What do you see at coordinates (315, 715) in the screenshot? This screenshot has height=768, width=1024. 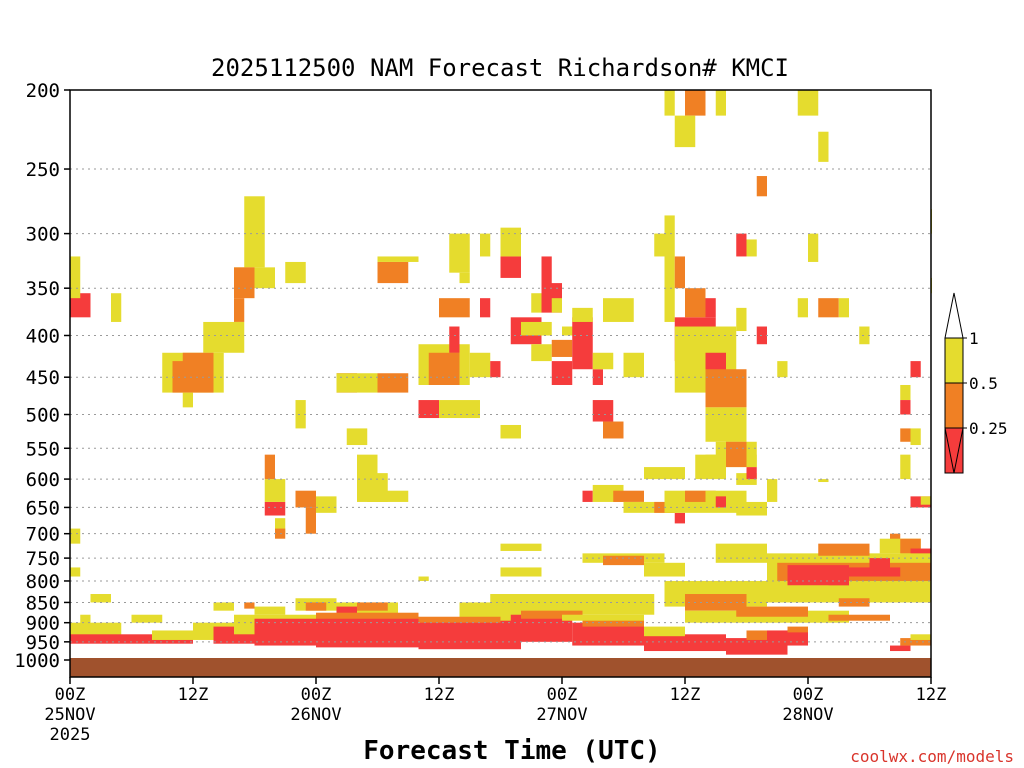 I see `x-tick-label: 26NOV` at bounding box center [315, 715].